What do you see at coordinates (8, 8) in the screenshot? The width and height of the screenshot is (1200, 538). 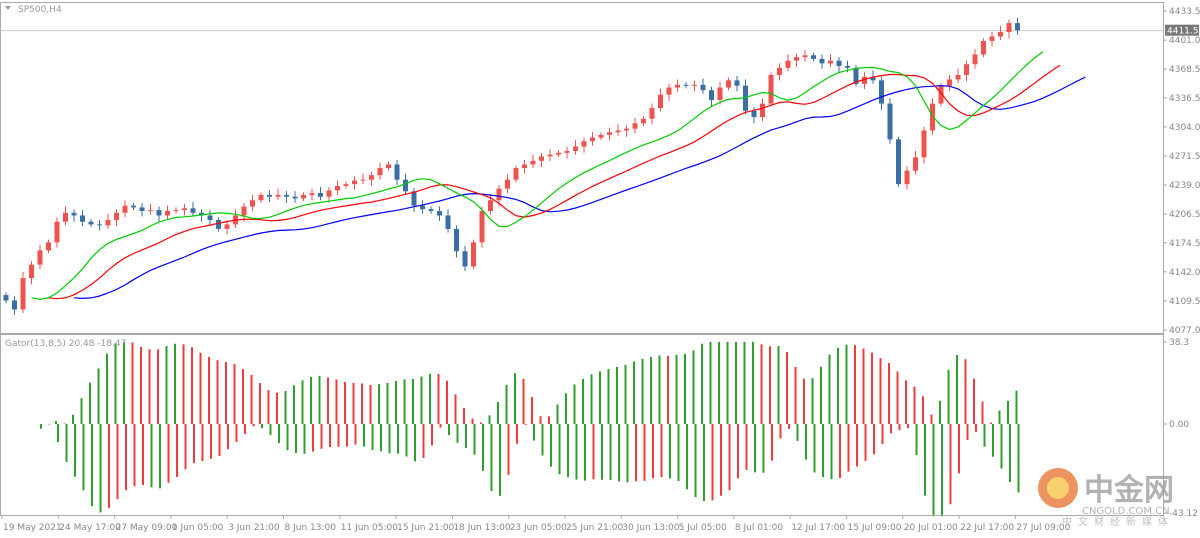 I see `collapse-triangle-icon` at bounding box center [8, 8].